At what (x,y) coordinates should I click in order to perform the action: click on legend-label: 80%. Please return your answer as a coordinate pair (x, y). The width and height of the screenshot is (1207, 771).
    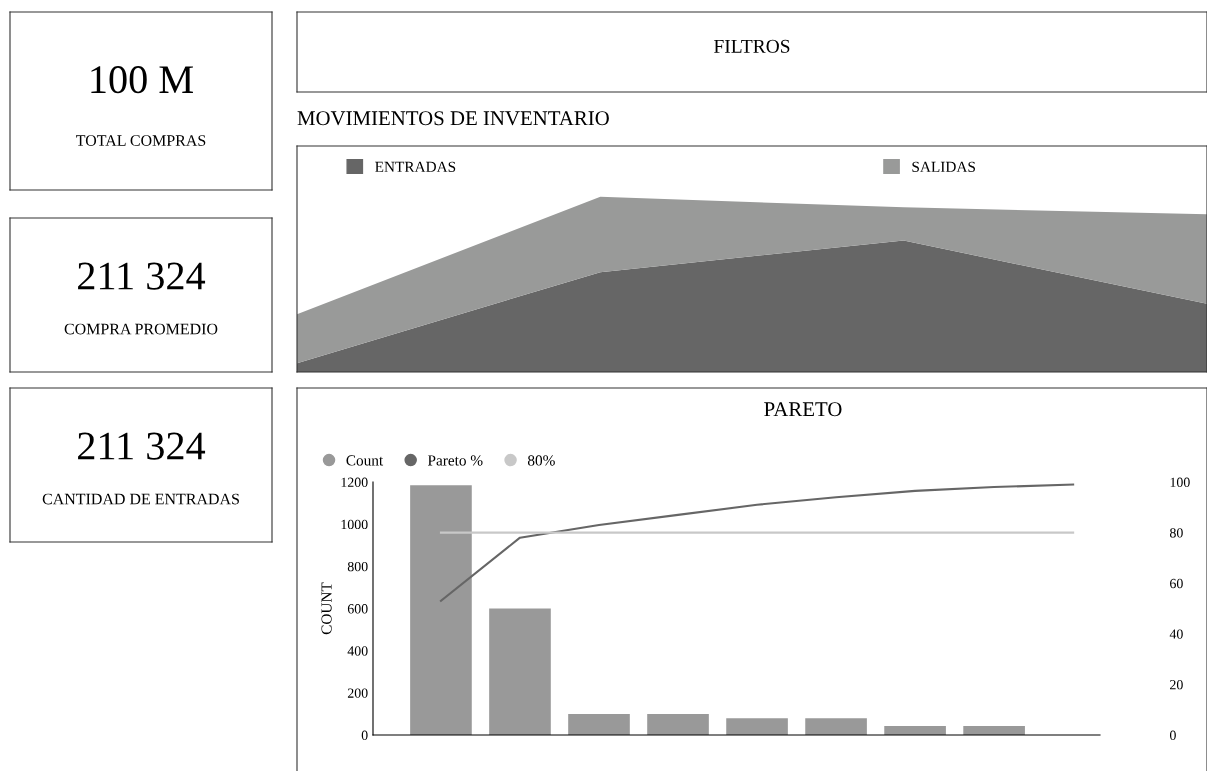
    Looking at the image, I should click on (541, 460).